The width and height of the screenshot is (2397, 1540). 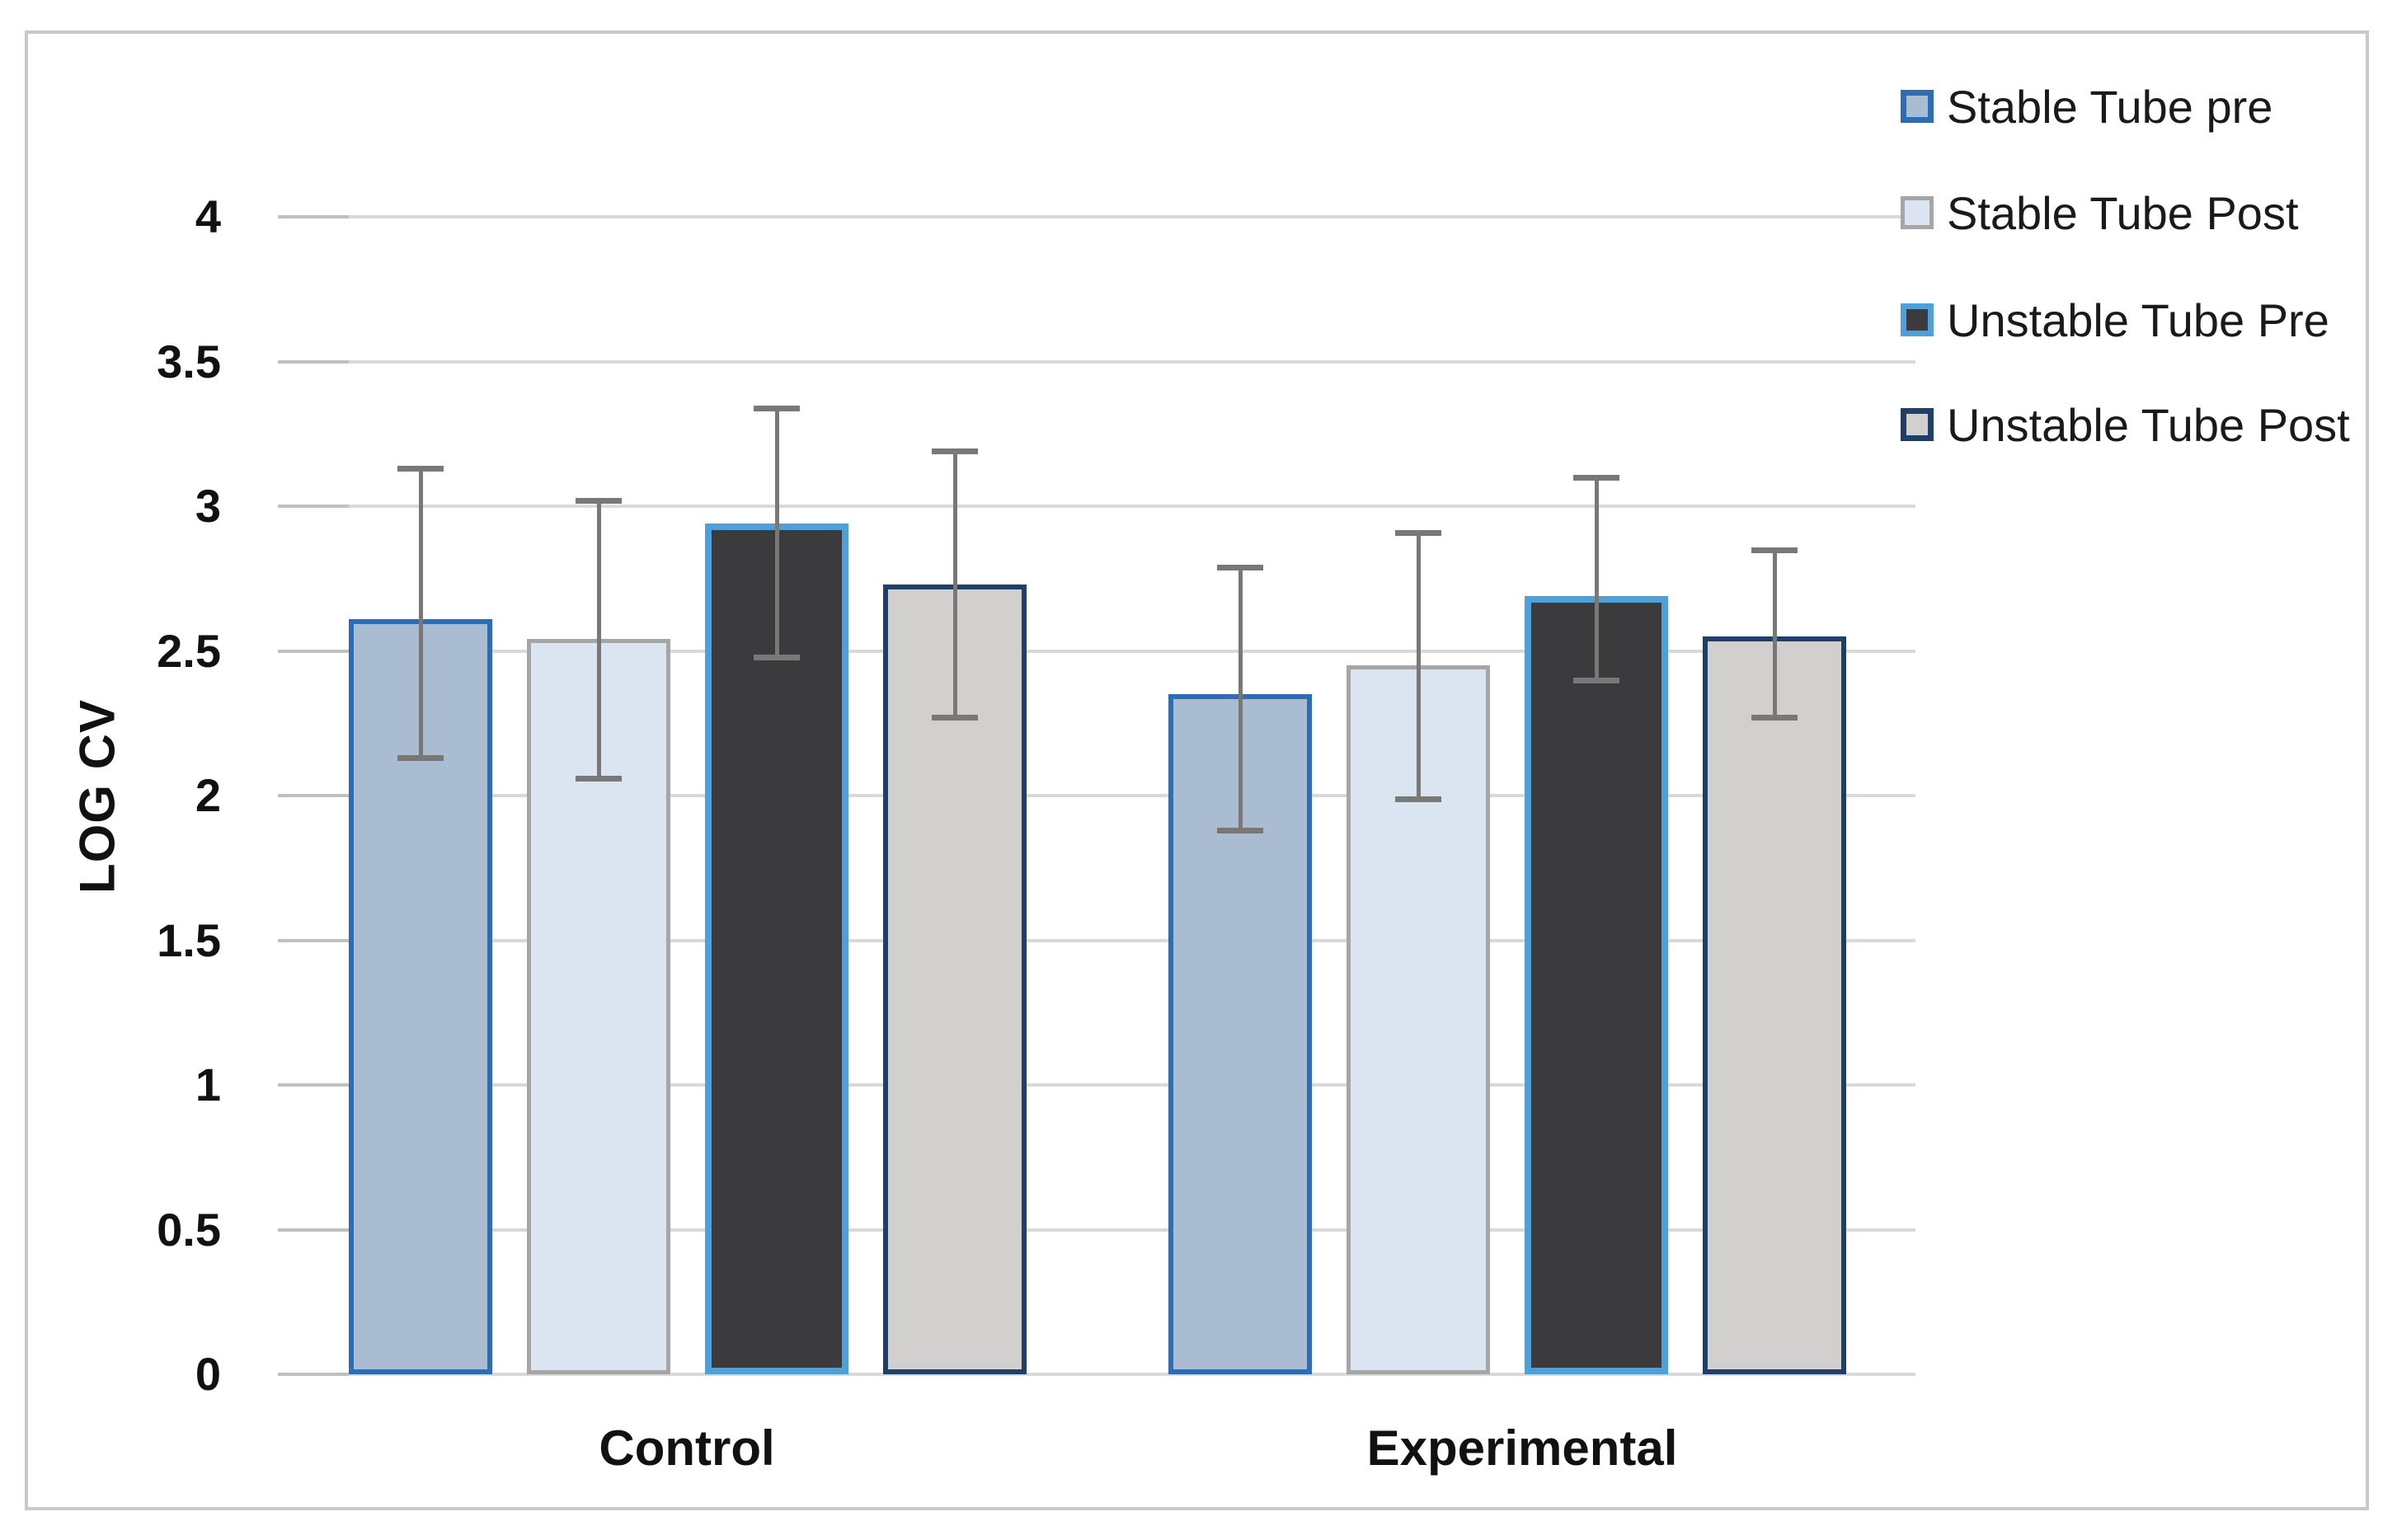 What do you see at coordinates (208, 216) in the screenshot?
I see `y-tick-label: 4` at bounding box center [208, 216].